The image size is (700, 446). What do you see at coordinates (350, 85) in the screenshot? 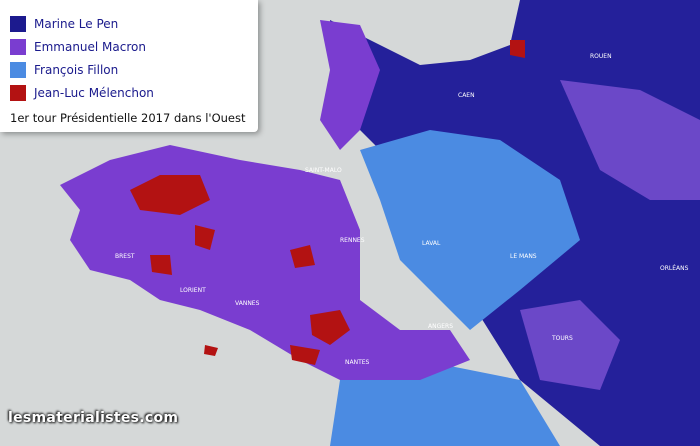
I see `region-normandy-west` at bounding box center [350, 85].